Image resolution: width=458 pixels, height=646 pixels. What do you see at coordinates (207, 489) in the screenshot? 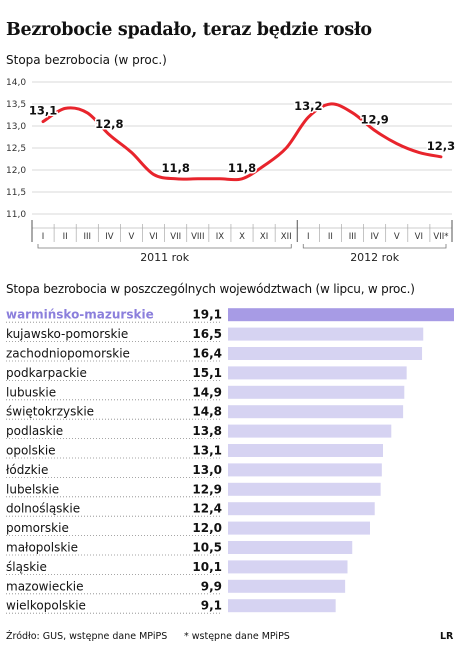
I see `value-label: 12,9` at bounding box center [207, 489].